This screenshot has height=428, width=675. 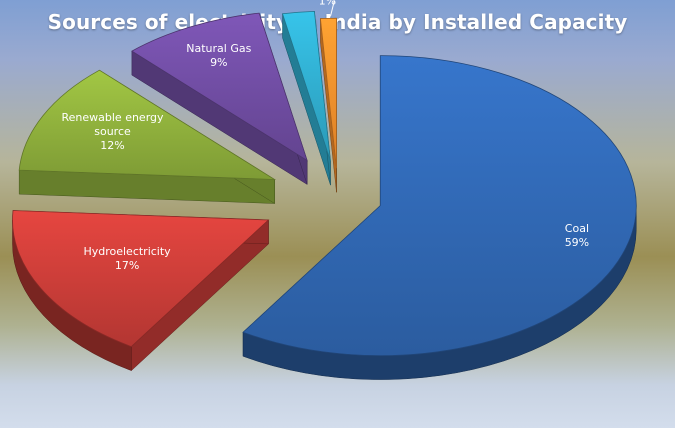 What do you see at coordinates (294, 0) in the screenshot?
I see `slice-label-nuclear: Nuclear2%` at bounding box center [294, 0].